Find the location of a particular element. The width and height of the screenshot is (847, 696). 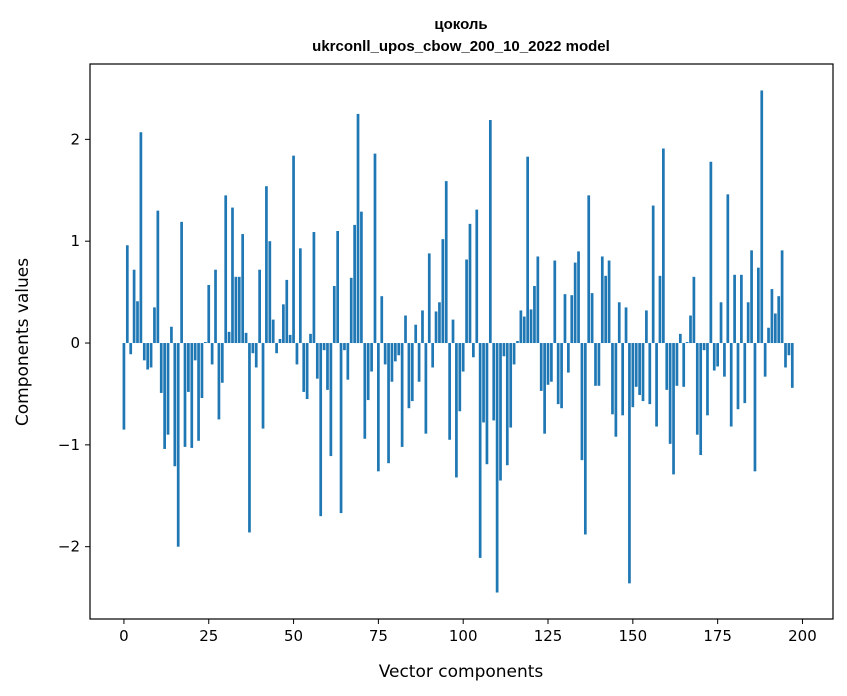

y-tick-label: −2 is located at coordinates (69, 547).